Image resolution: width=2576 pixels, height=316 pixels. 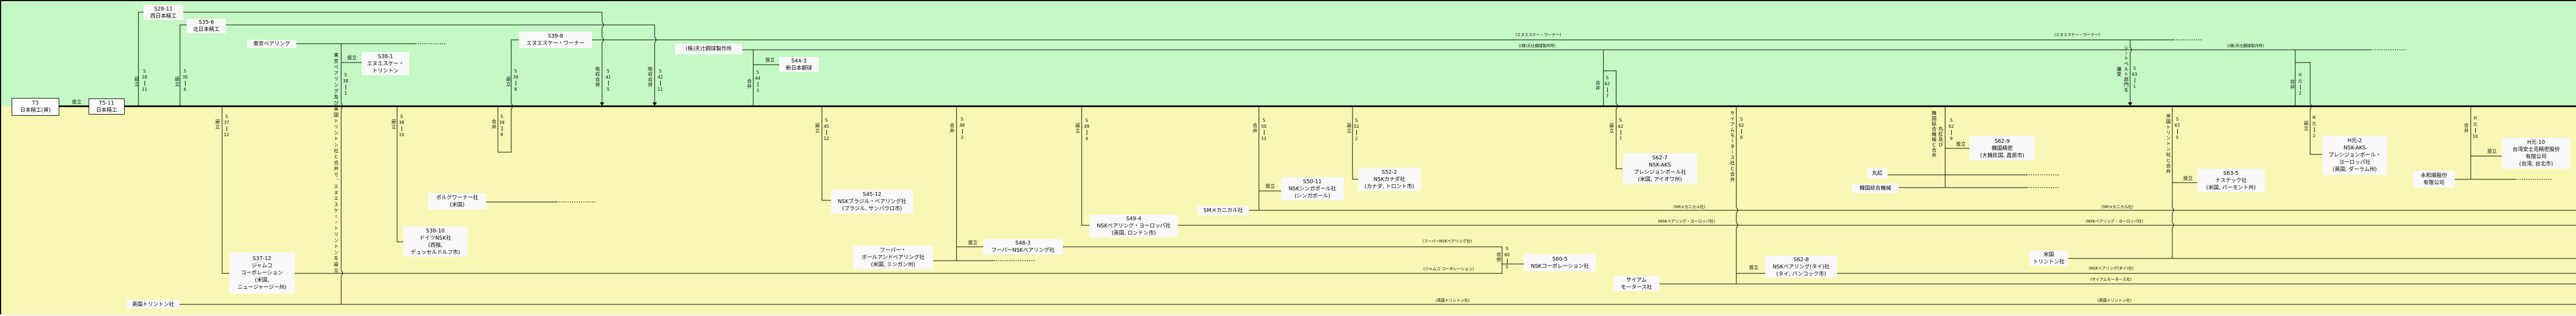 What do you see at coordinates (757, 81) in the screenshot?
I see `event-date: S 44 3` at bounding box center [757, 81].